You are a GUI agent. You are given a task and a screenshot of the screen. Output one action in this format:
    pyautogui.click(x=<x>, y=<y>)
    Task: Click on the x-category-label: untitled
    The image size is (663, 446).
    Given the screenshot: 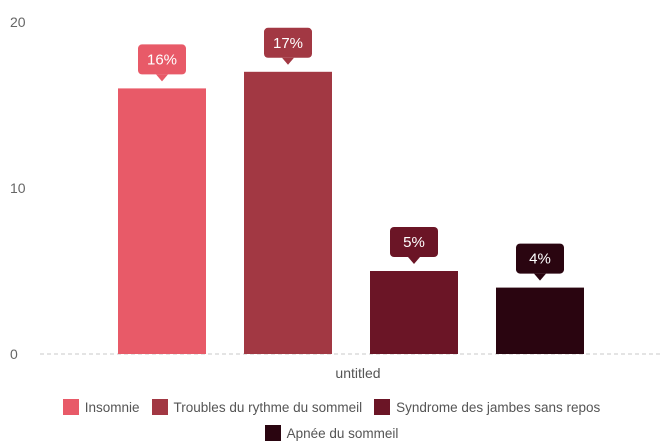 What is the action you would take?
    pyautogui.click(x=357, y=373)
    